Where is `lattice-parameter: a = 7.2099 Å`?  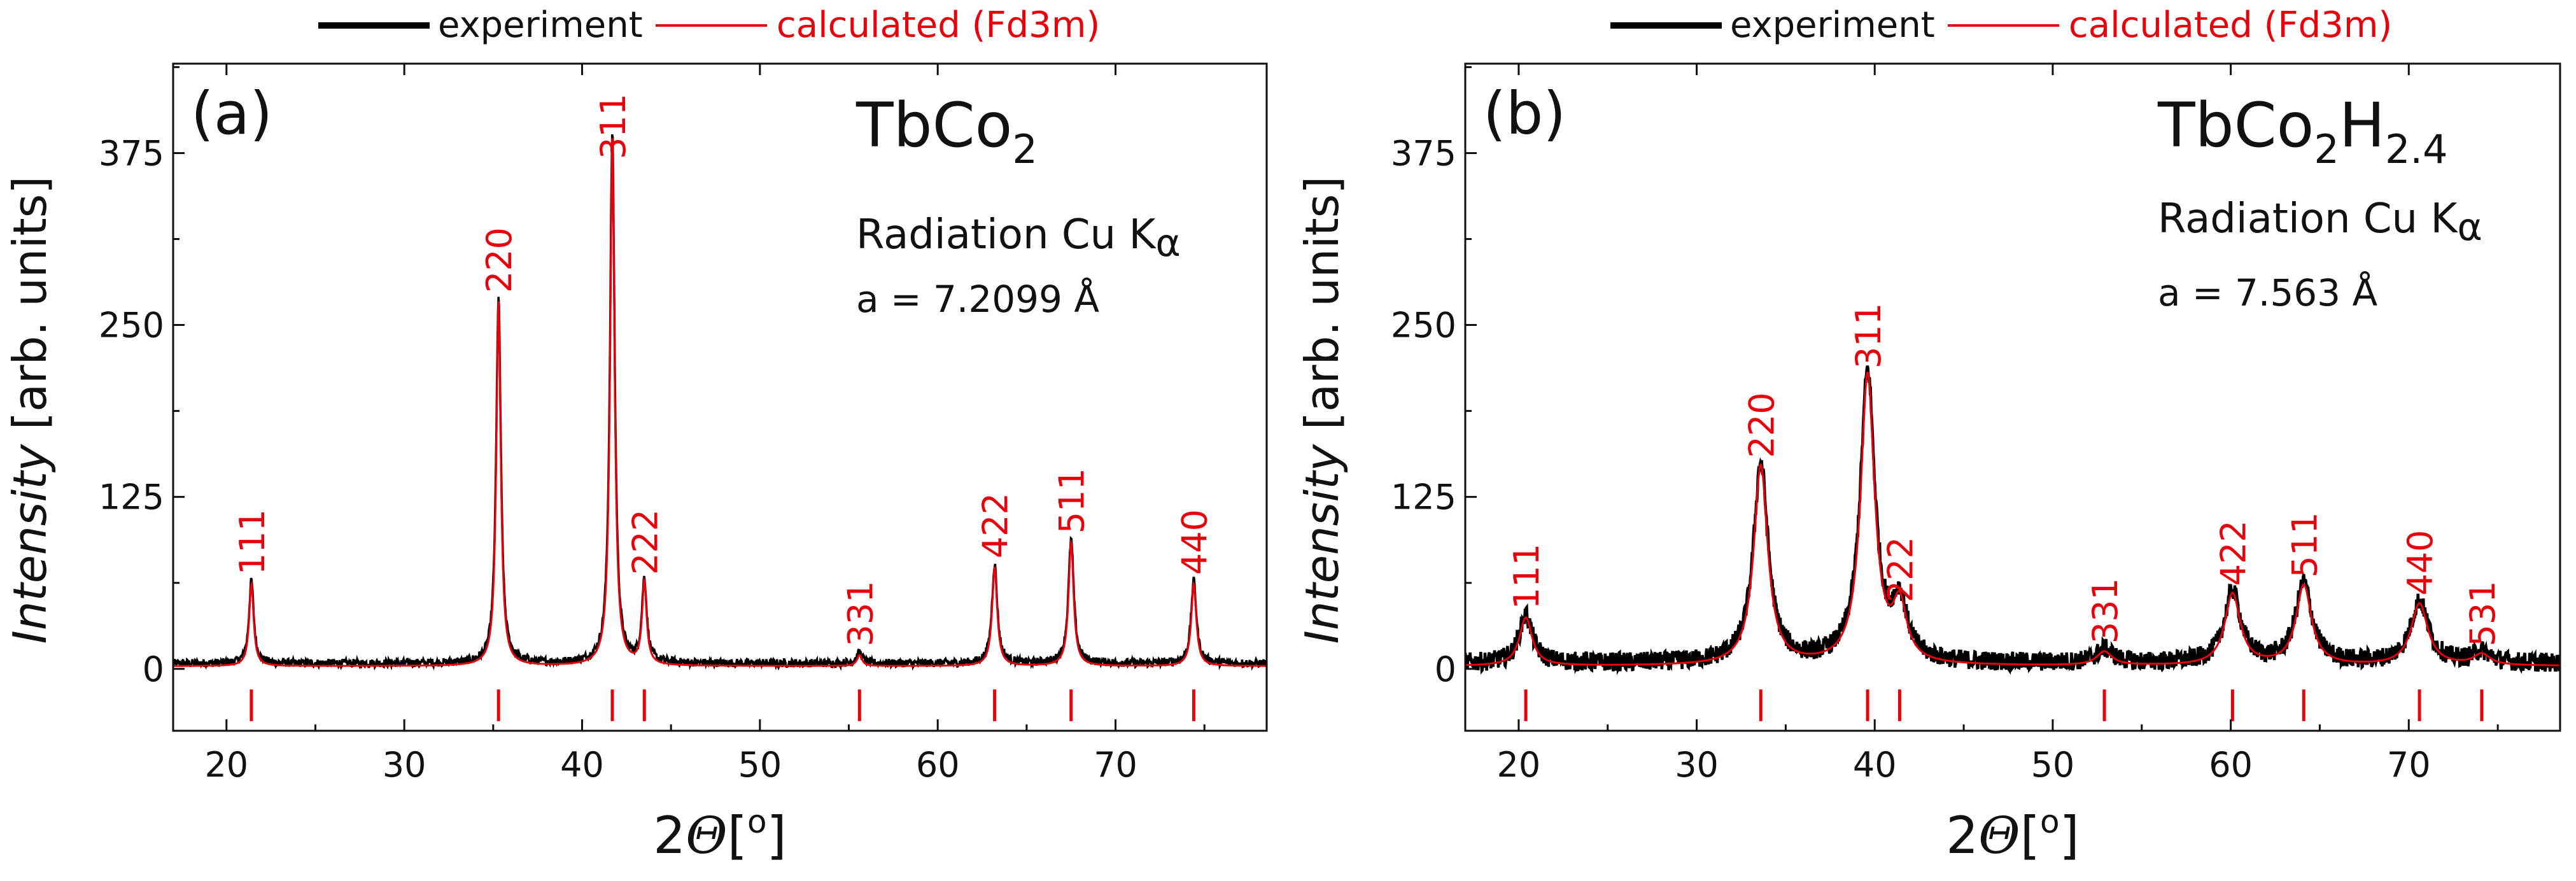 lattice-parameter: a = 7.2099 Å is located at coordinates (978, 299).